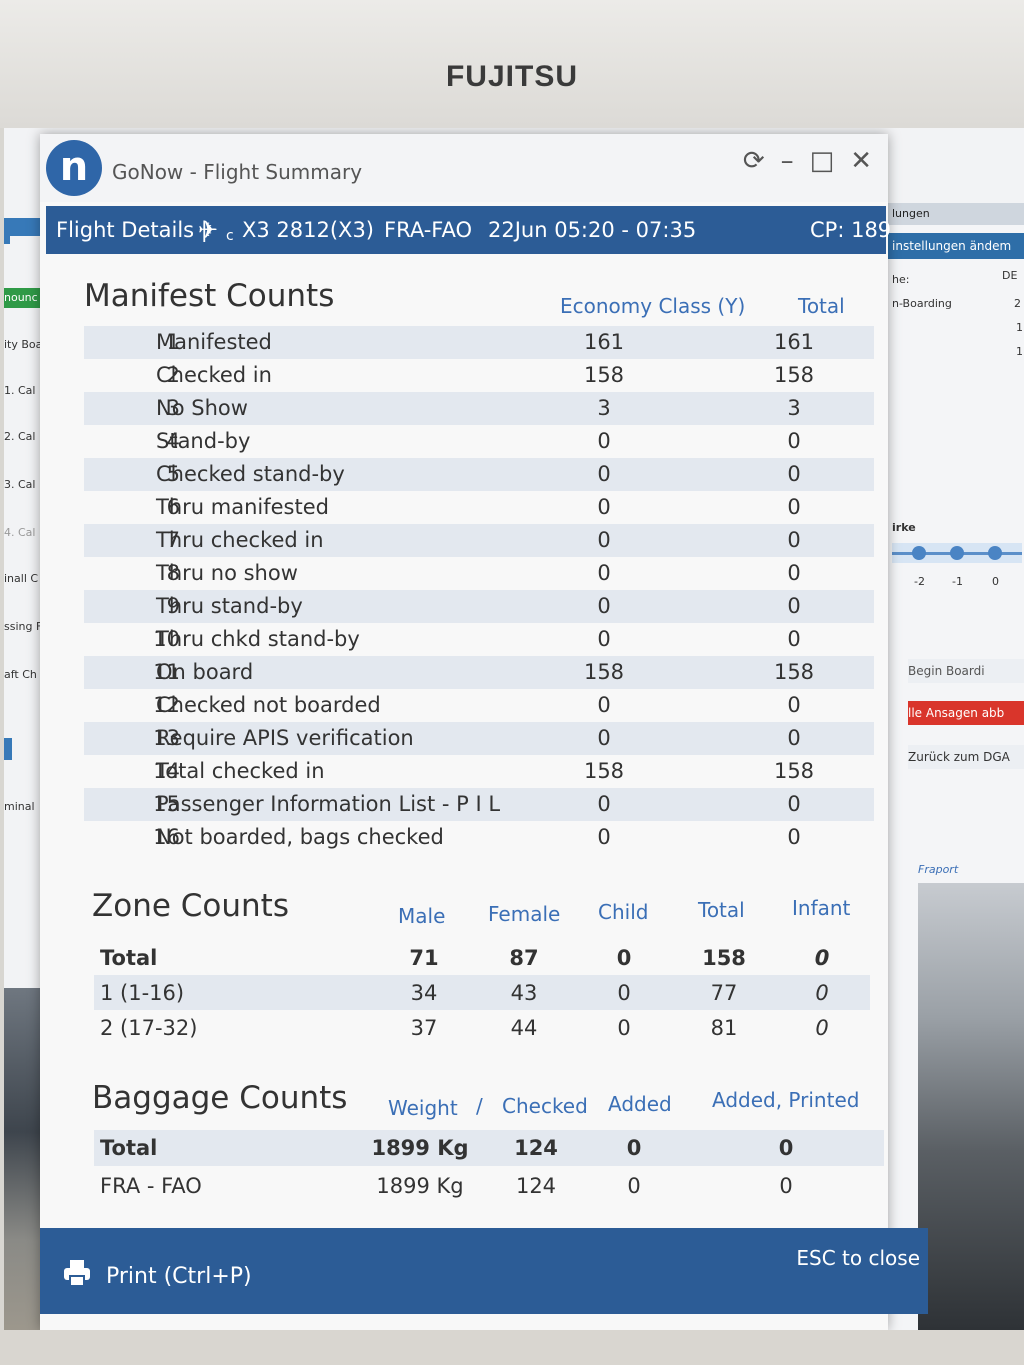 The width and height of the screenshot is (1024, 1365). I want to click on row-number: 7, so click(173, 540).